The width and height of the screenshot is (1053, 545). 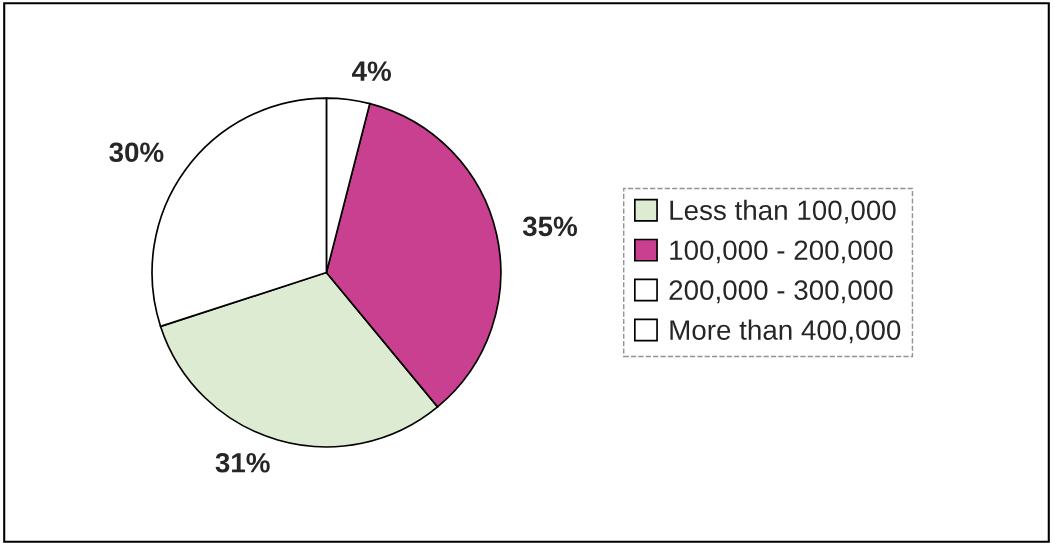 What do you see at coordinates (136, 152) in the screenshot?
I see `data-label: 30%` at bounding box center [136, 152].